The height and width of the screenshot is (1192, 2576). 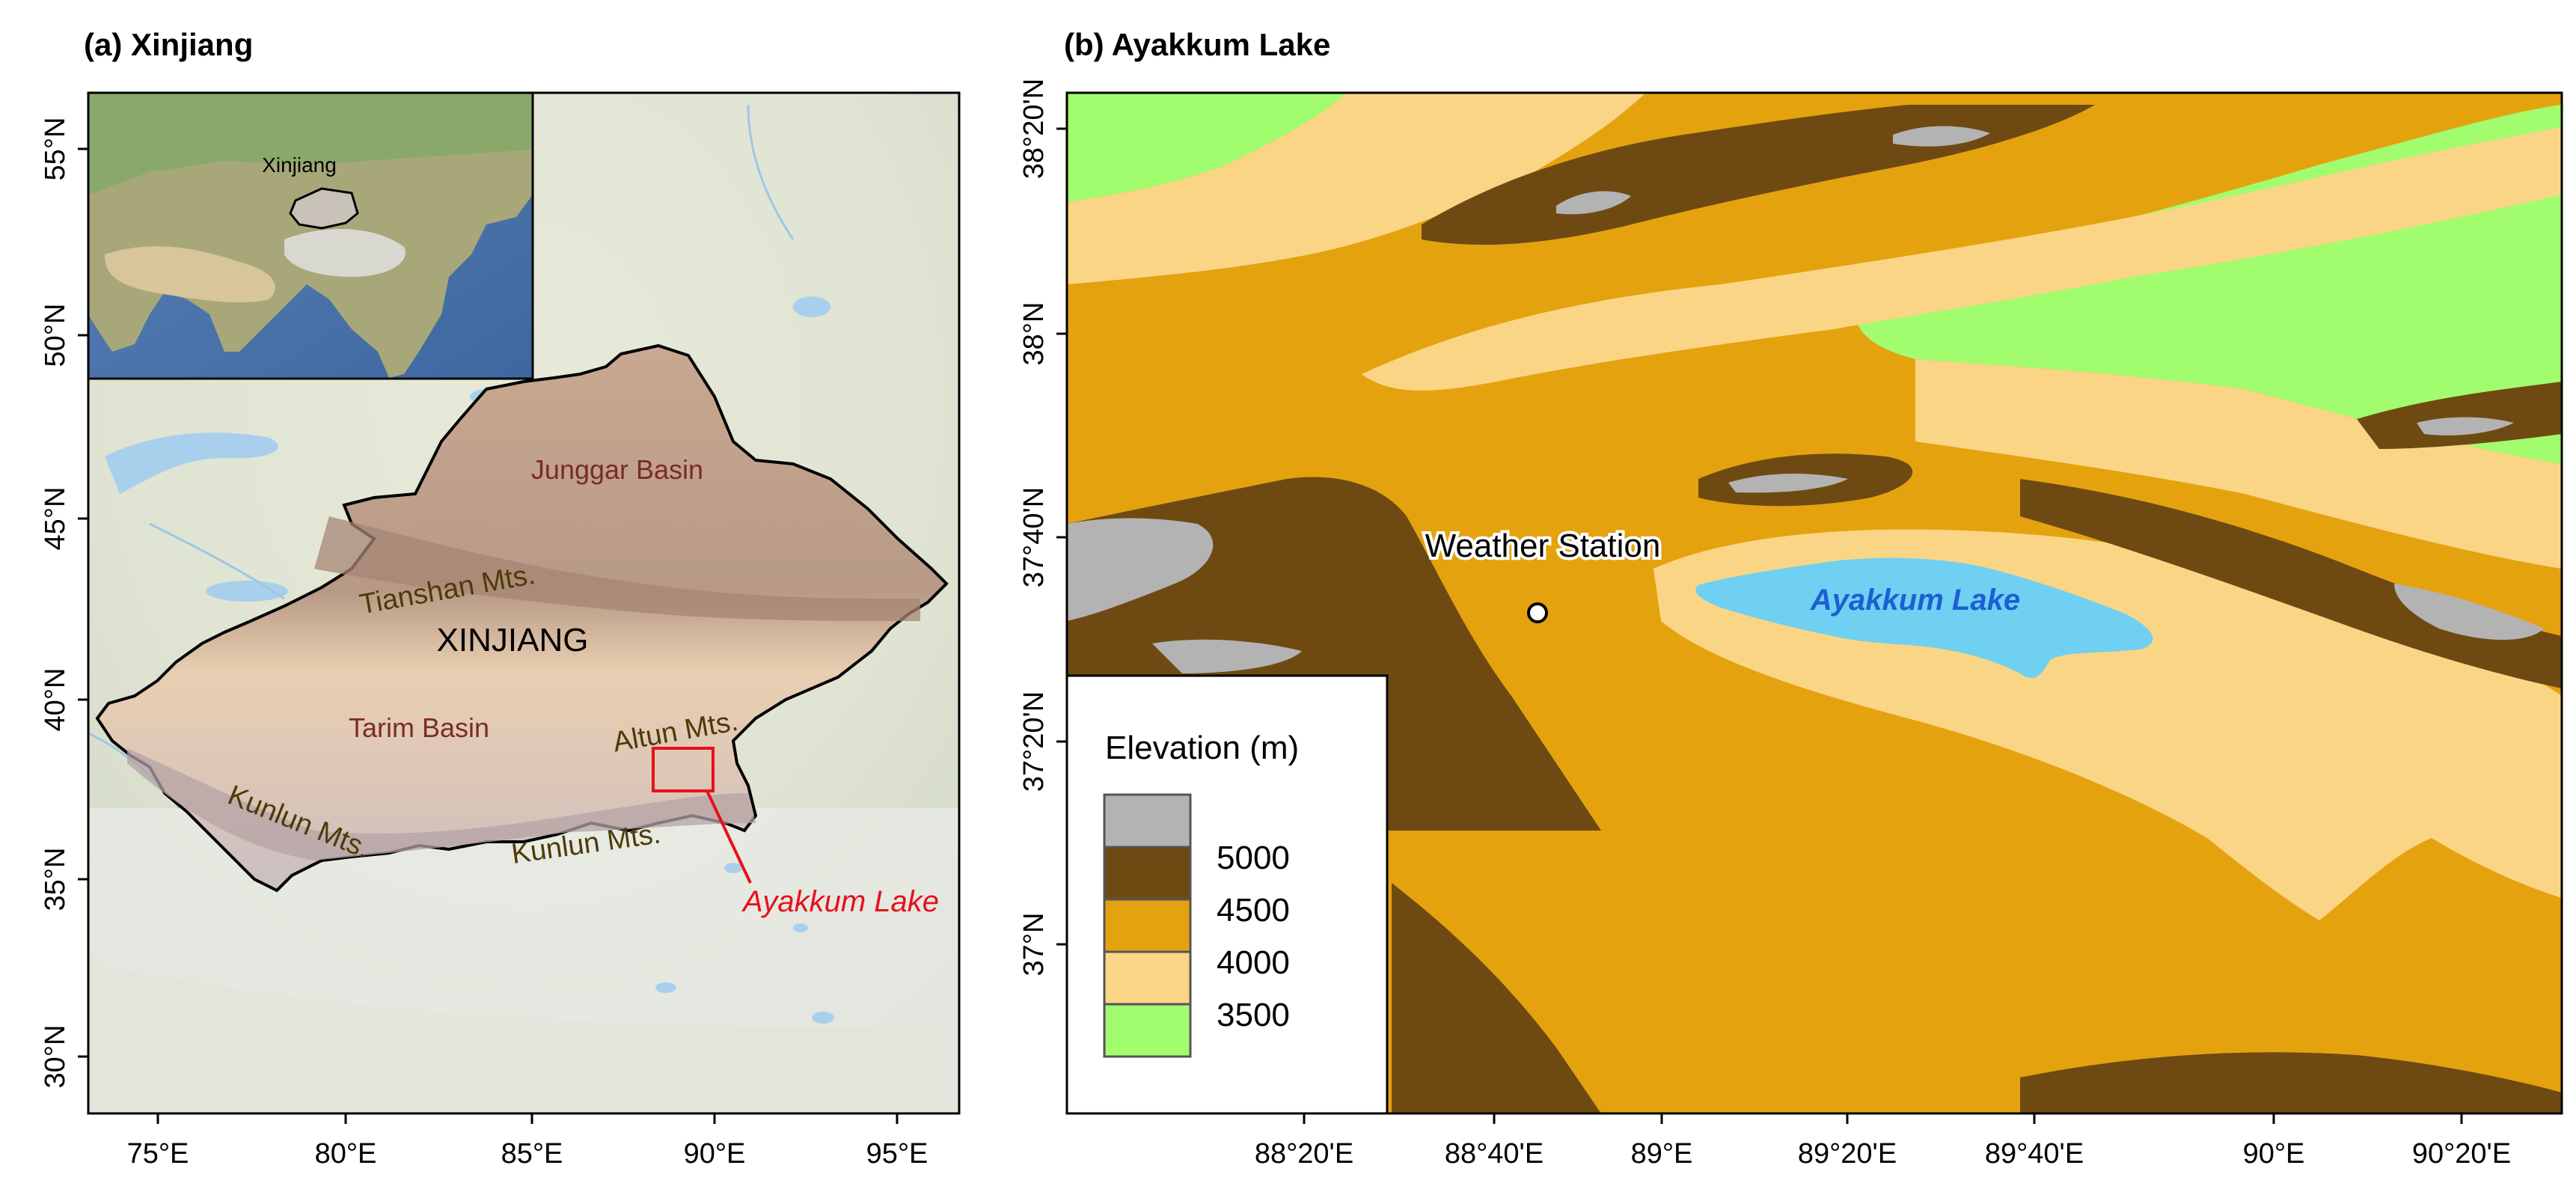 I want to click on lat-tick-b-1: 38°N, so click(x=1034, y=334).